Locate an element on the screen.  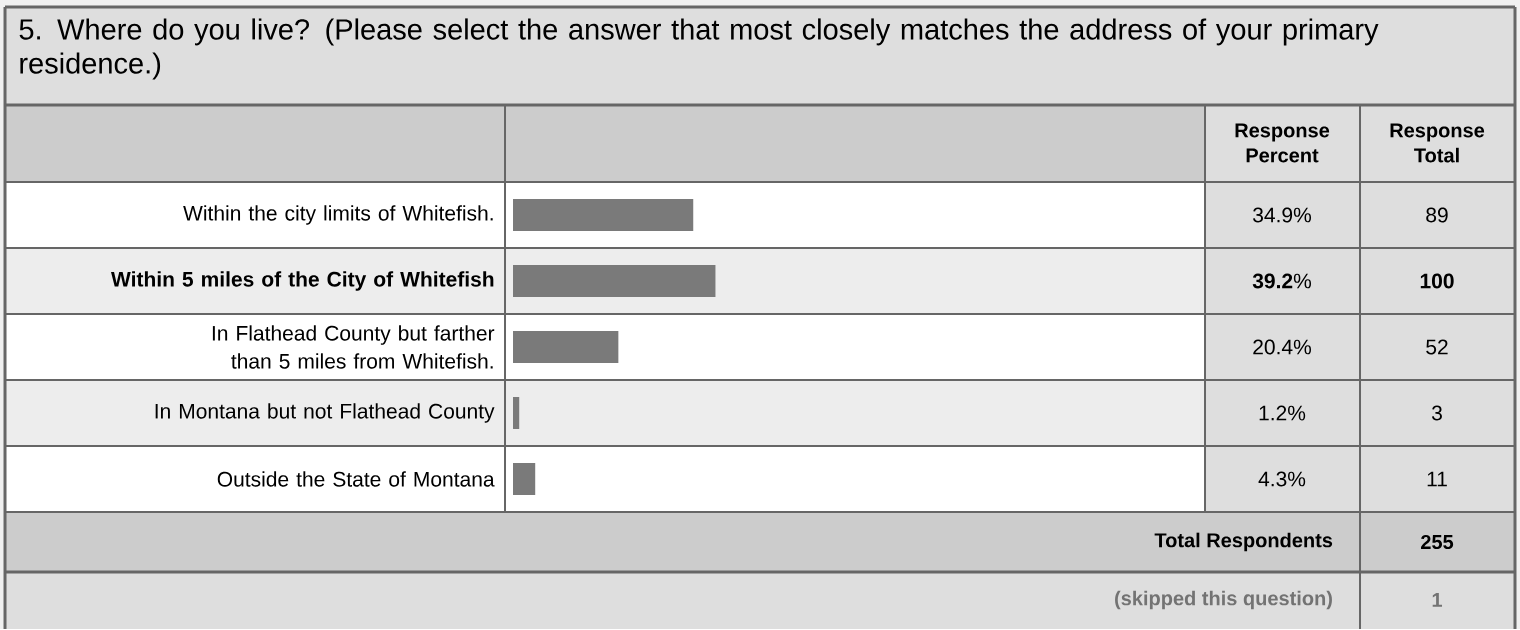
data-label: 1.2% is located at coordinates (1282, 413).